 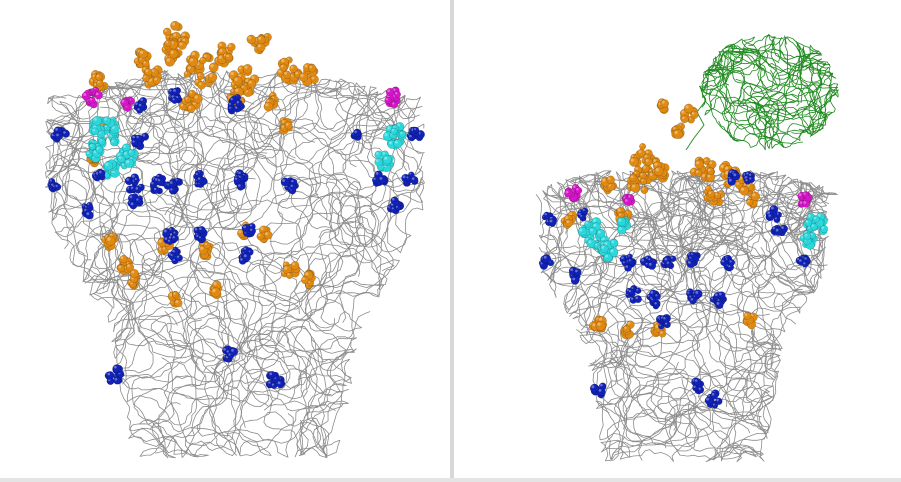 I want to click on panel-divider, so click(x=452, y=241).